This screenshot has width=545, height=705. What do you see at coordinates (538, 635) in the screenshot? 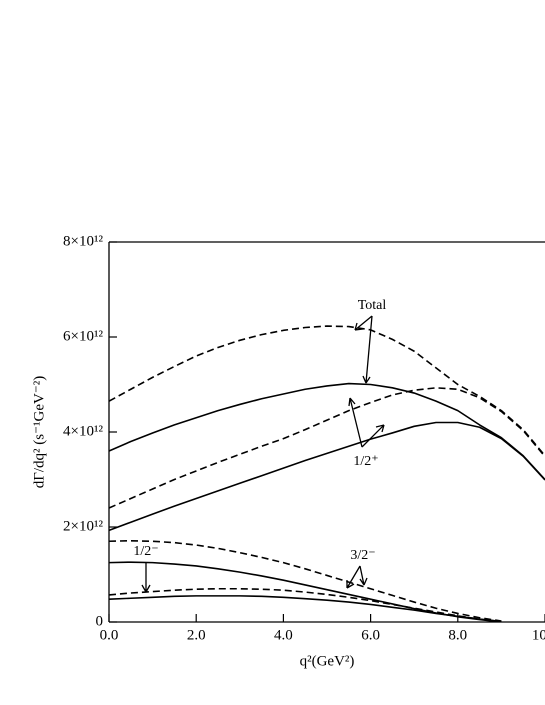
I see `x-tick-label: 10.0` at bounding box center [538, 635].